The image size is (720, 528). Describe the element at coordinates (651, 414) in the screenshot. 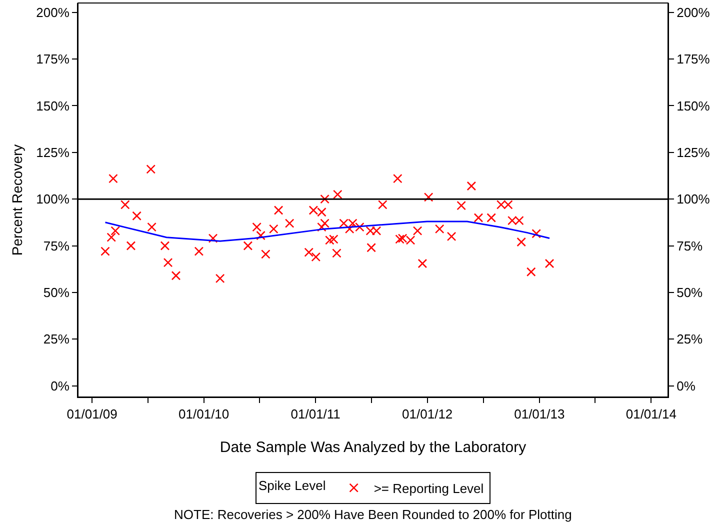

I see `x-tick-label: 01/01/14` at that location.